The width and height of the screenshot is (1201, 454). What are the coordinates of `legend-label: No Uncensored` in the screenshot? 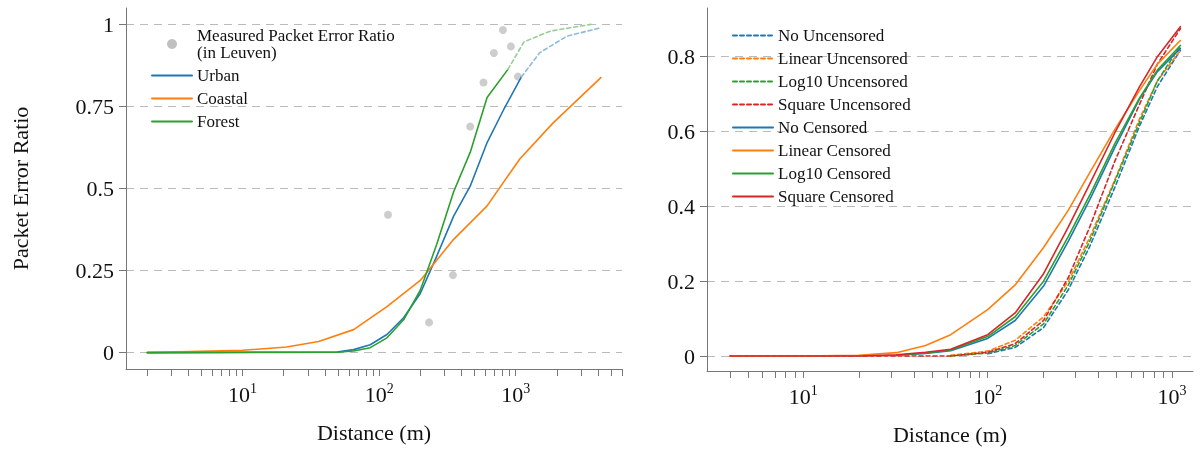 It's located at (831, 35).